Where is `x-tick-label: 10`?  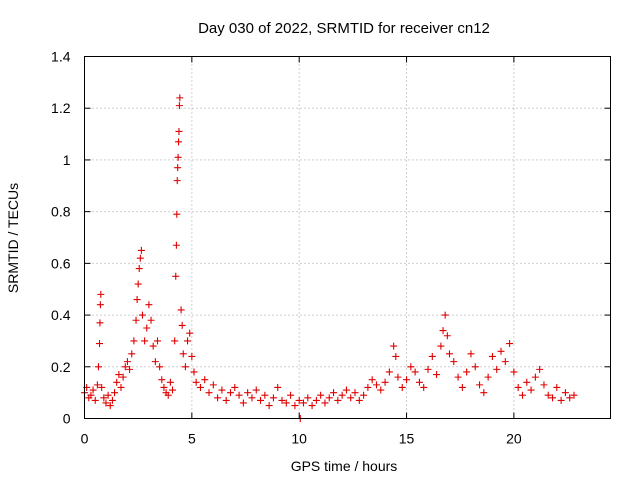
x-tick-label: 10 is located at coordinates (299, 439).